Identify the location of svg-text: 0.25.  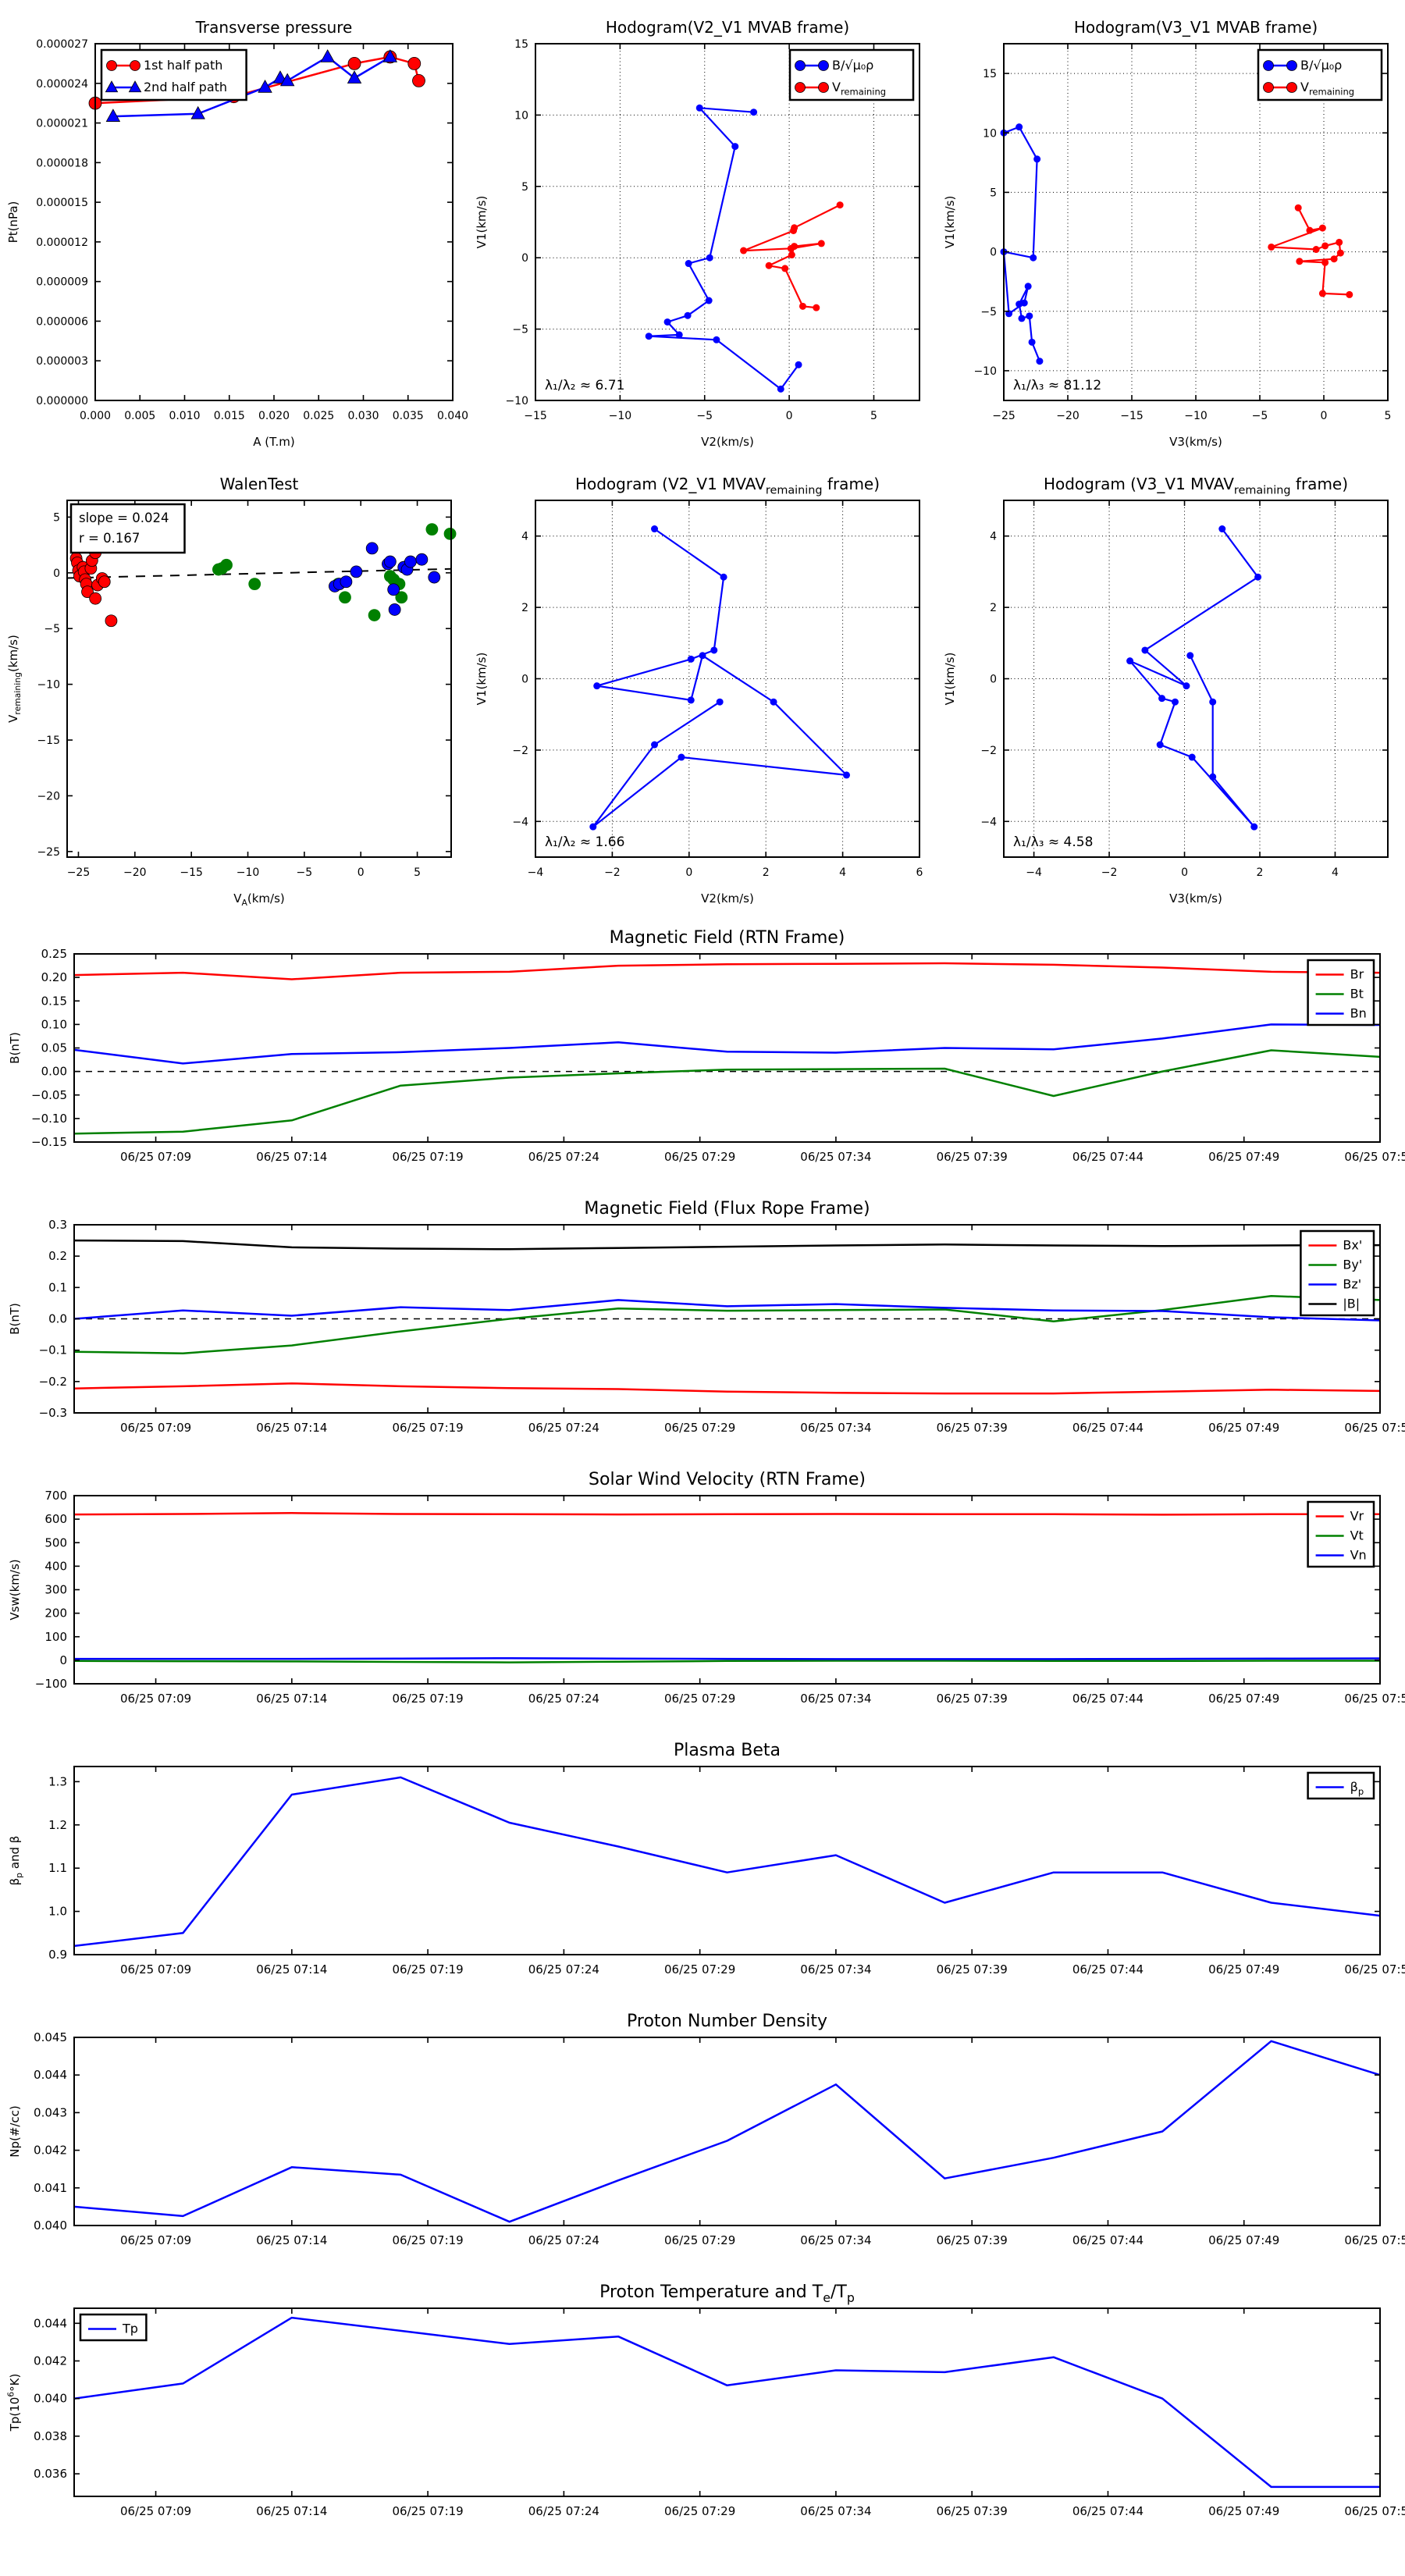
(54, 954).